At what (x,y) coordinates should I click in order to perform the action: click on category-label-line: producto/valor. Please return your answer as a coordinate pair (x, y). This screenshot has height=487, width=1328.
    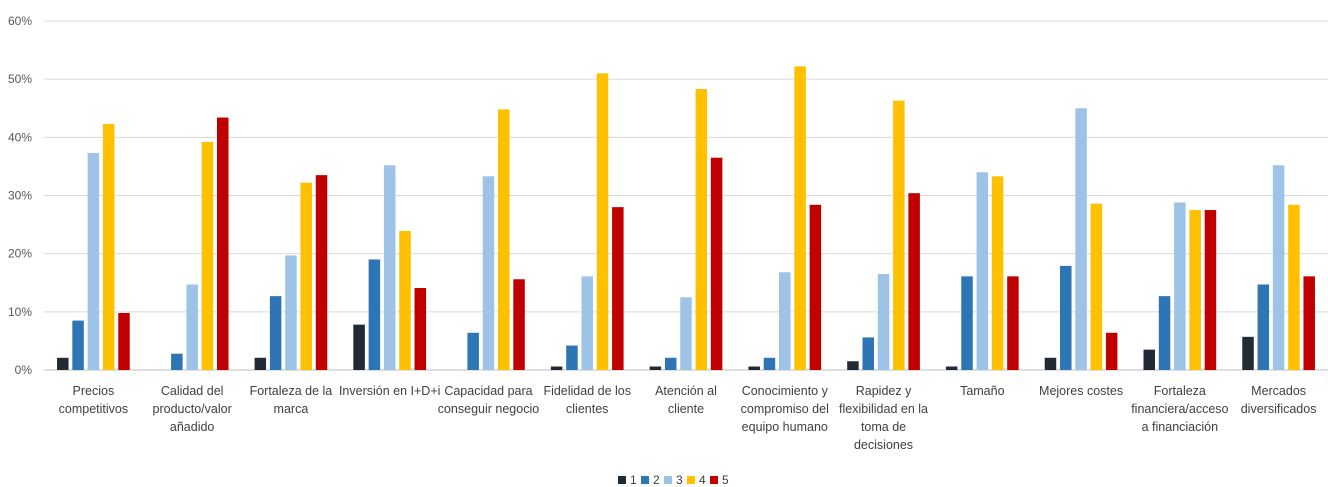
    Looking at the image, I should click on (192, 409).